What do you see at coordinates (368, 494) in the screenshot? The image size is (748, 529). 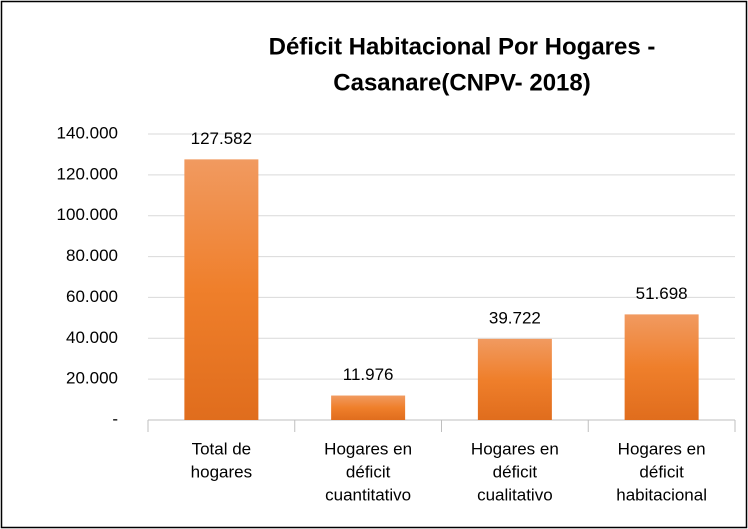 I see `x-tick-label: cuantitativo` at bounding box center [368, 494].